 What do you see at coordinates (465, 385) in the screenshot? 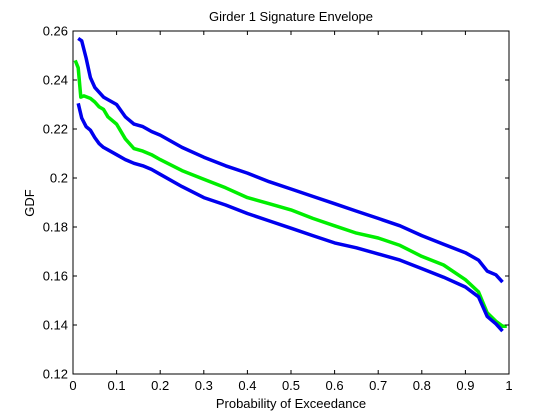
I see `x-tick-label: 0.9` at bounding box center [465, 385].